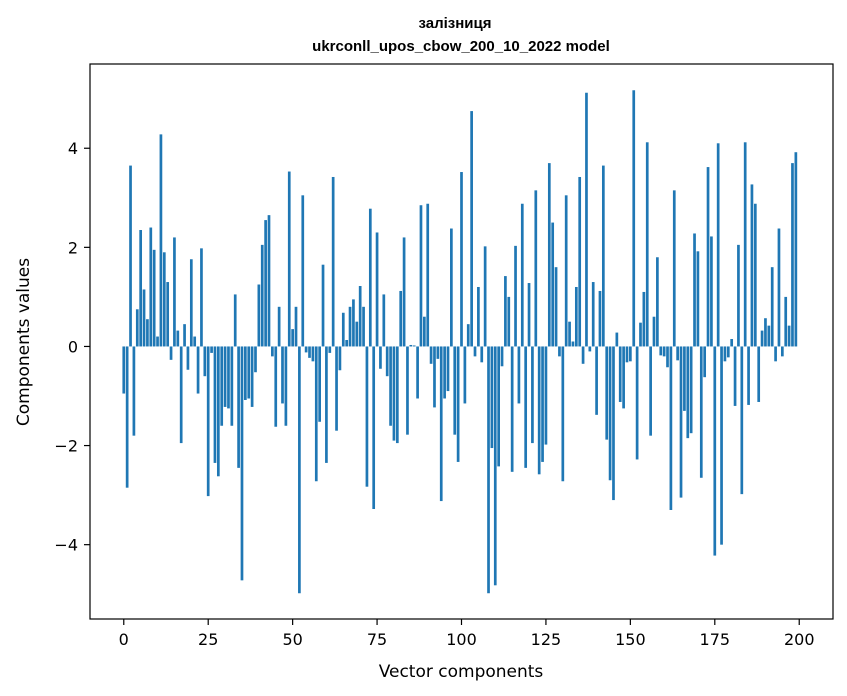 Image resolution: width=847 pixels, height=696 pixels. What do you see at coordinates (467, 634) in the screenshot?
I see `x-axis-ticks: 0 25 50 75 100 125 150 175 200` at bounding box center [467, 634].